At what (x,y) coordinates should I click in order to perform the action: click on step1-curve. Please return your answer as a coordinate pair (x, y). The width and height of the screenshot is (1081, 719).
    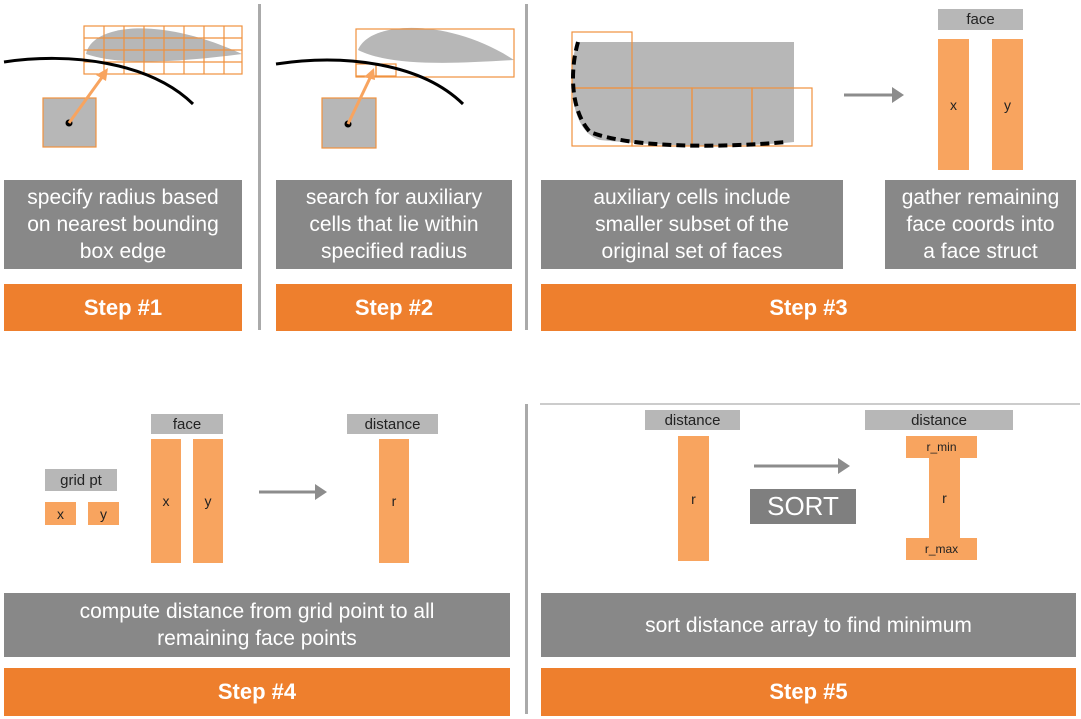
    Looking at the image, I should click on (99, 81).